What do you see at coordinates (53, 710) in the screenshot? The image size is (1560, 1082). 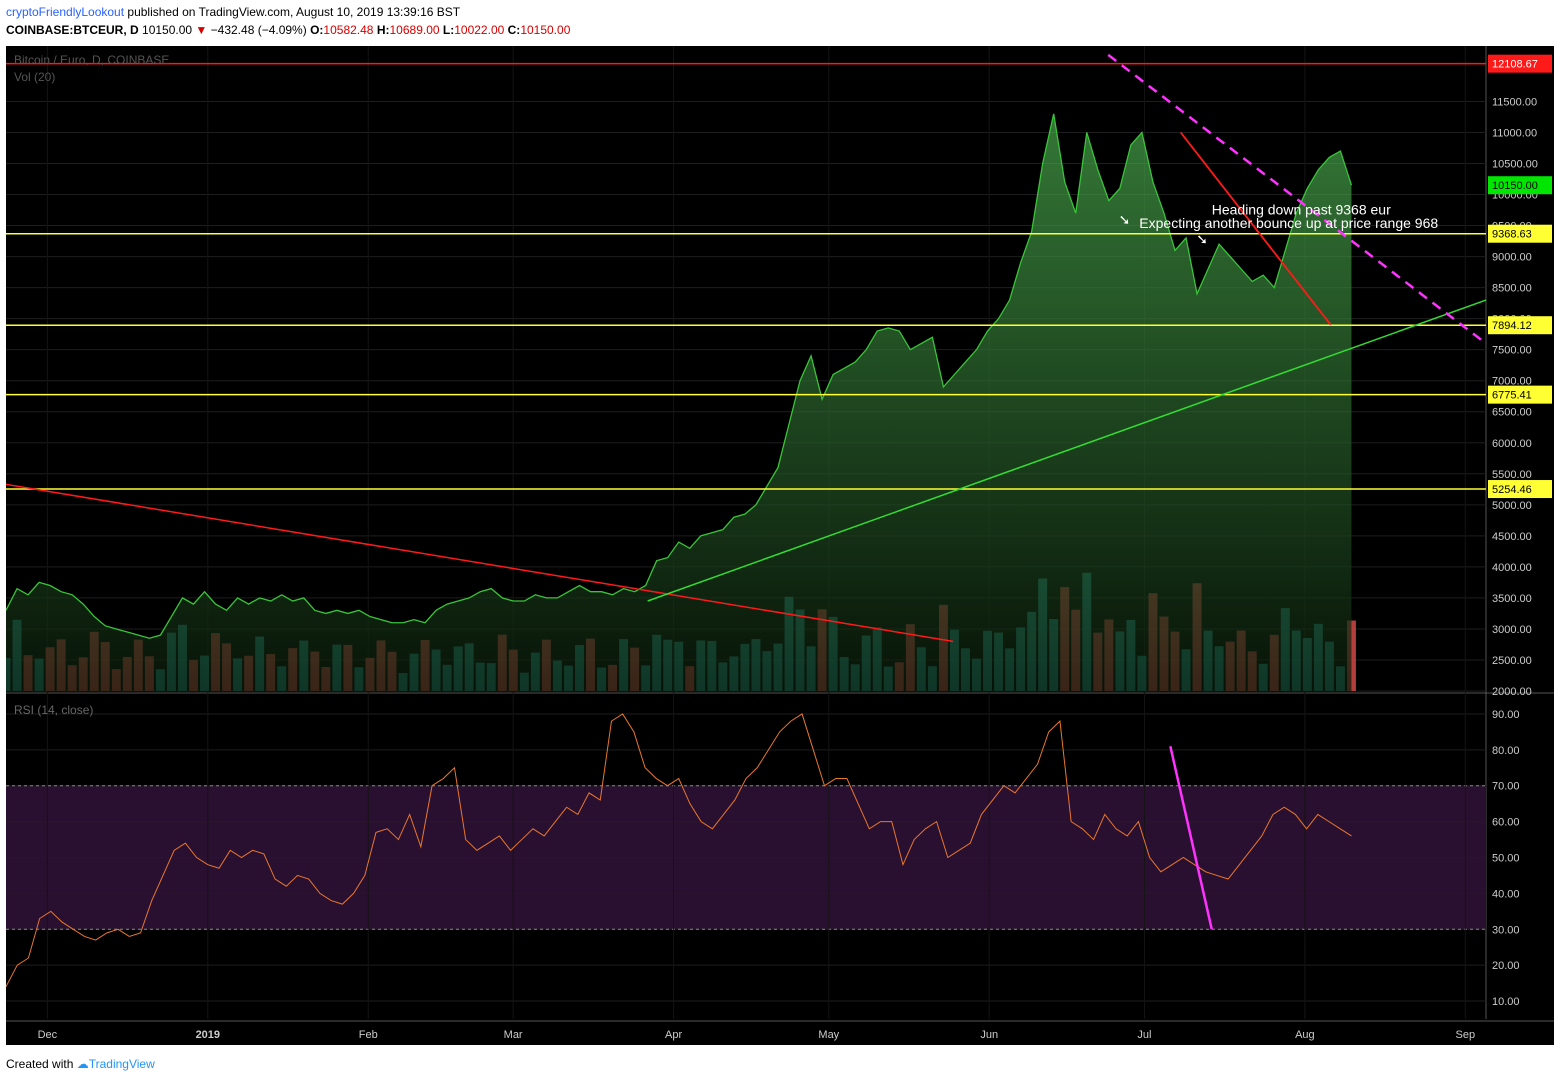 I see `rsi-pane-title: RSI (14, close)` at bounding box center [53, 710].